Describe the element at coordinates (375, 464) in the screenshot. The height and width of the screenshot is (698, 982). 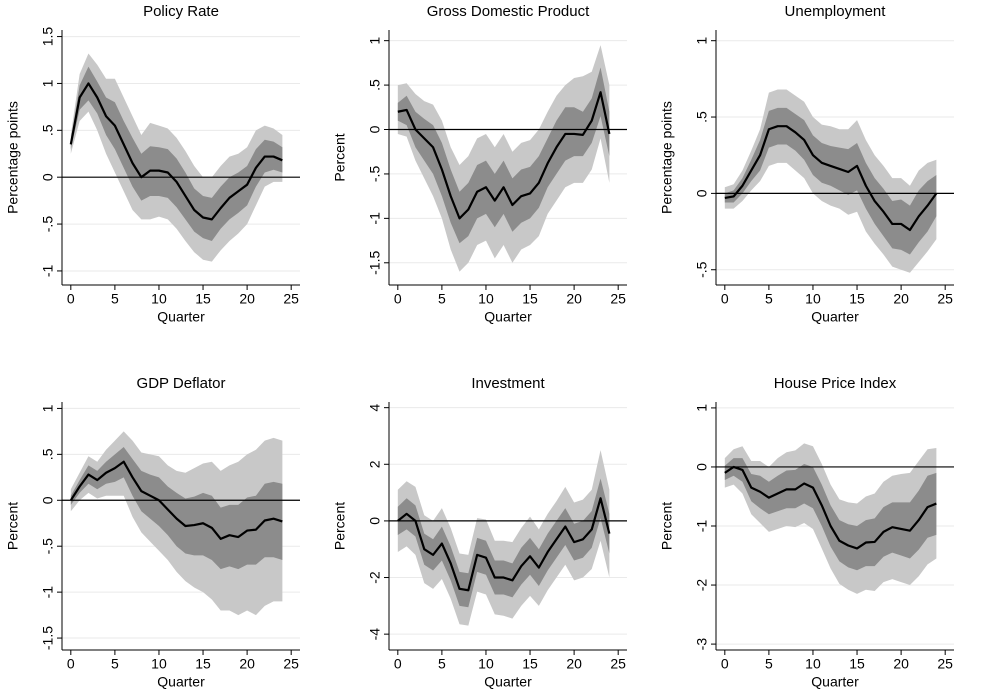
I see `y-tick-label: 2` at that location.